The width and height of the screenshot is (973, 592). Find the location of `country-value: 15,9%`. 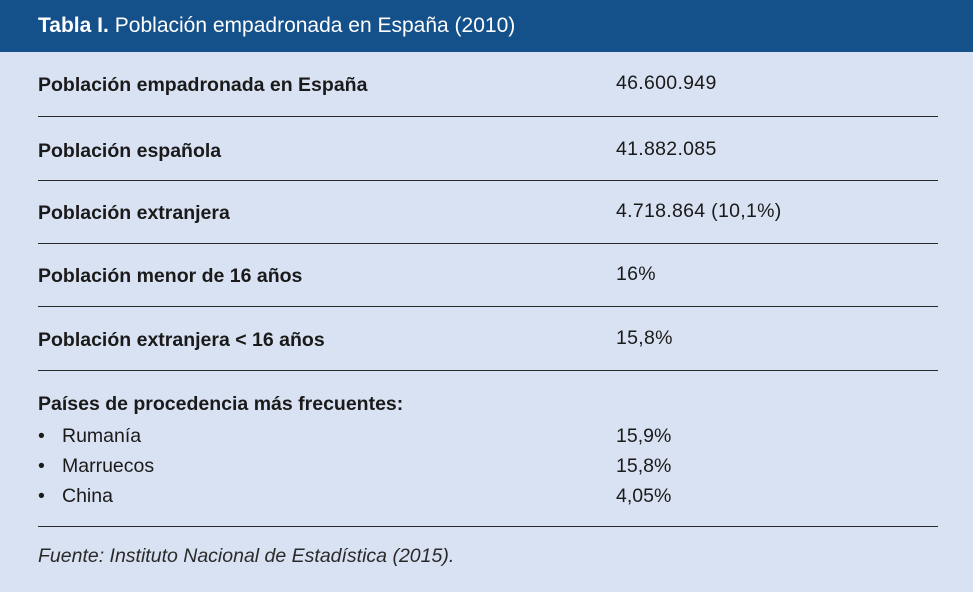

country-value: 15,9% is located at coordinates (644, 436).